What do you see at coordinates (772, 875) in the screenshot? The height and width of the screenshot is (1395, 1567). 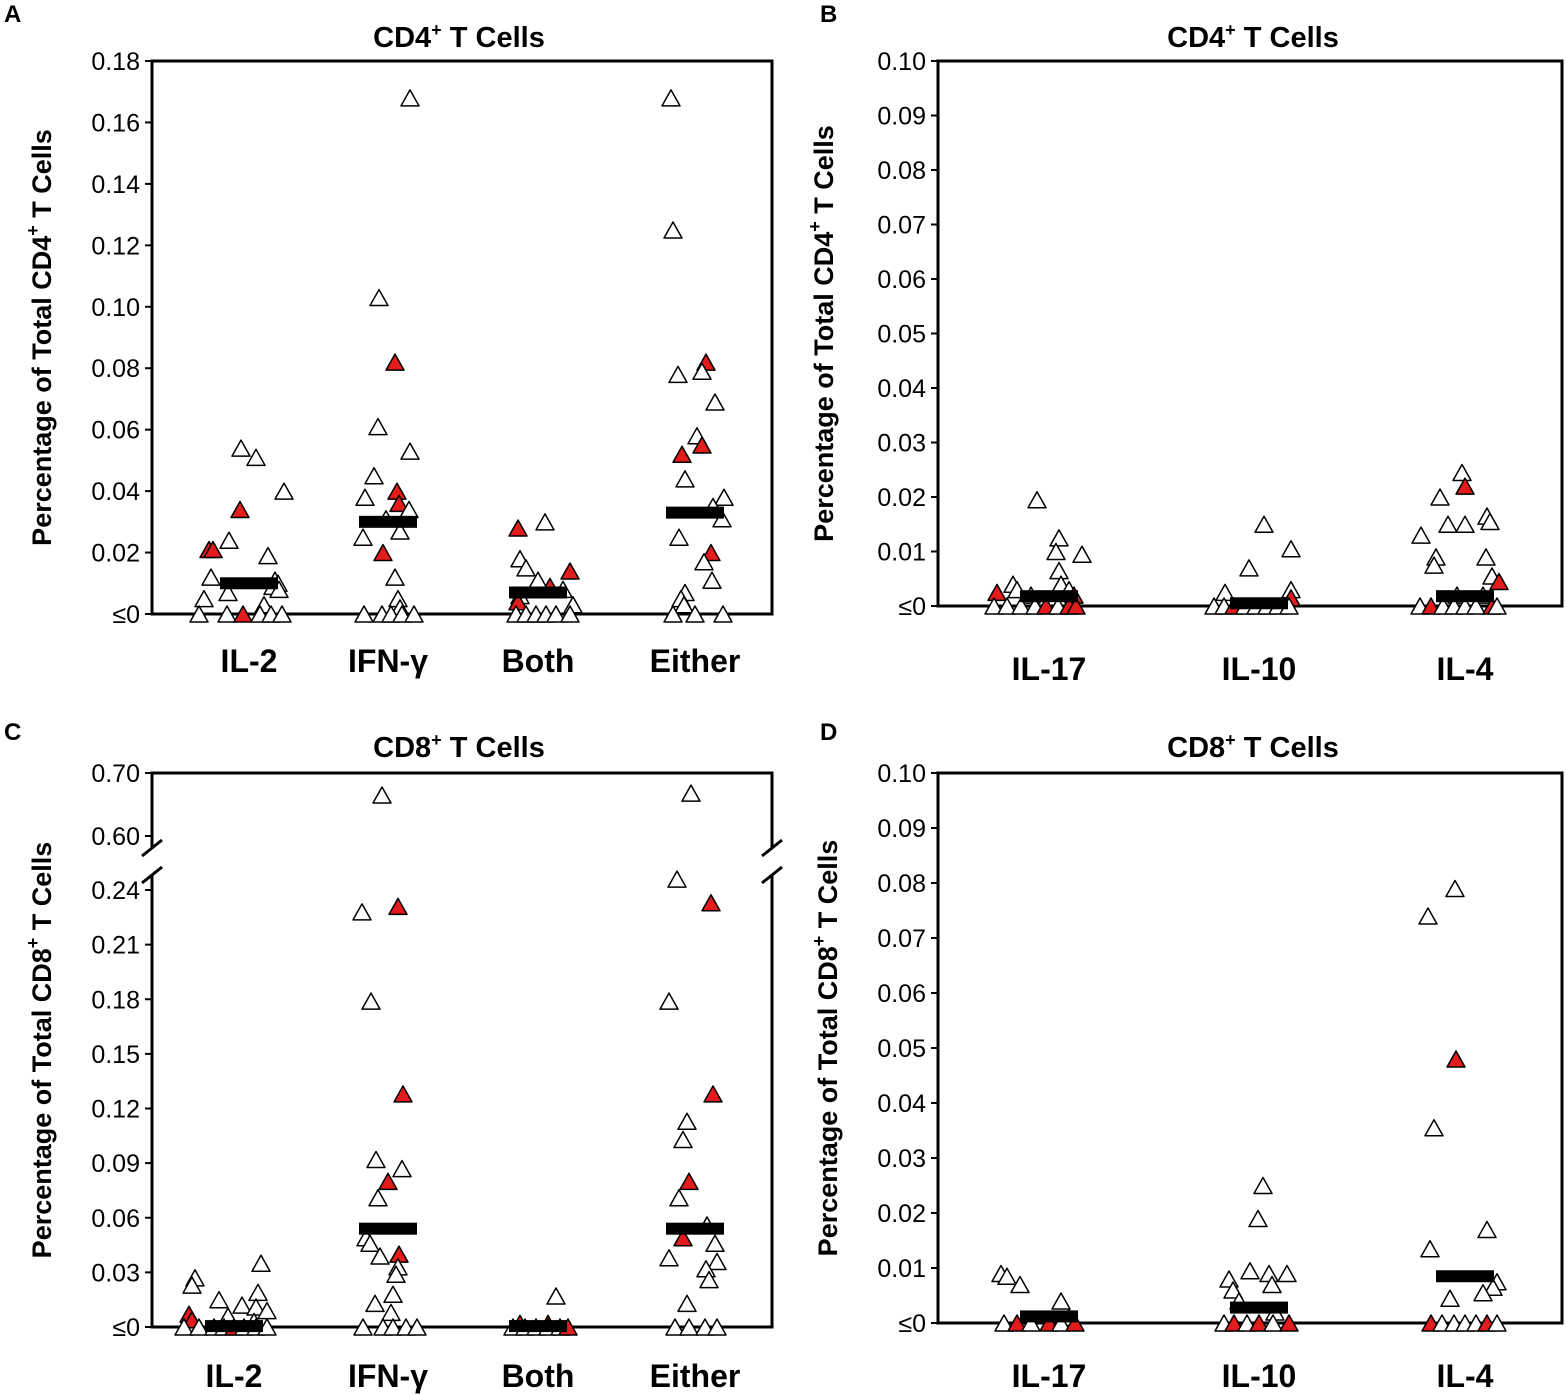 I see `axis-break-mark-right` at bounding box center [772, 875].